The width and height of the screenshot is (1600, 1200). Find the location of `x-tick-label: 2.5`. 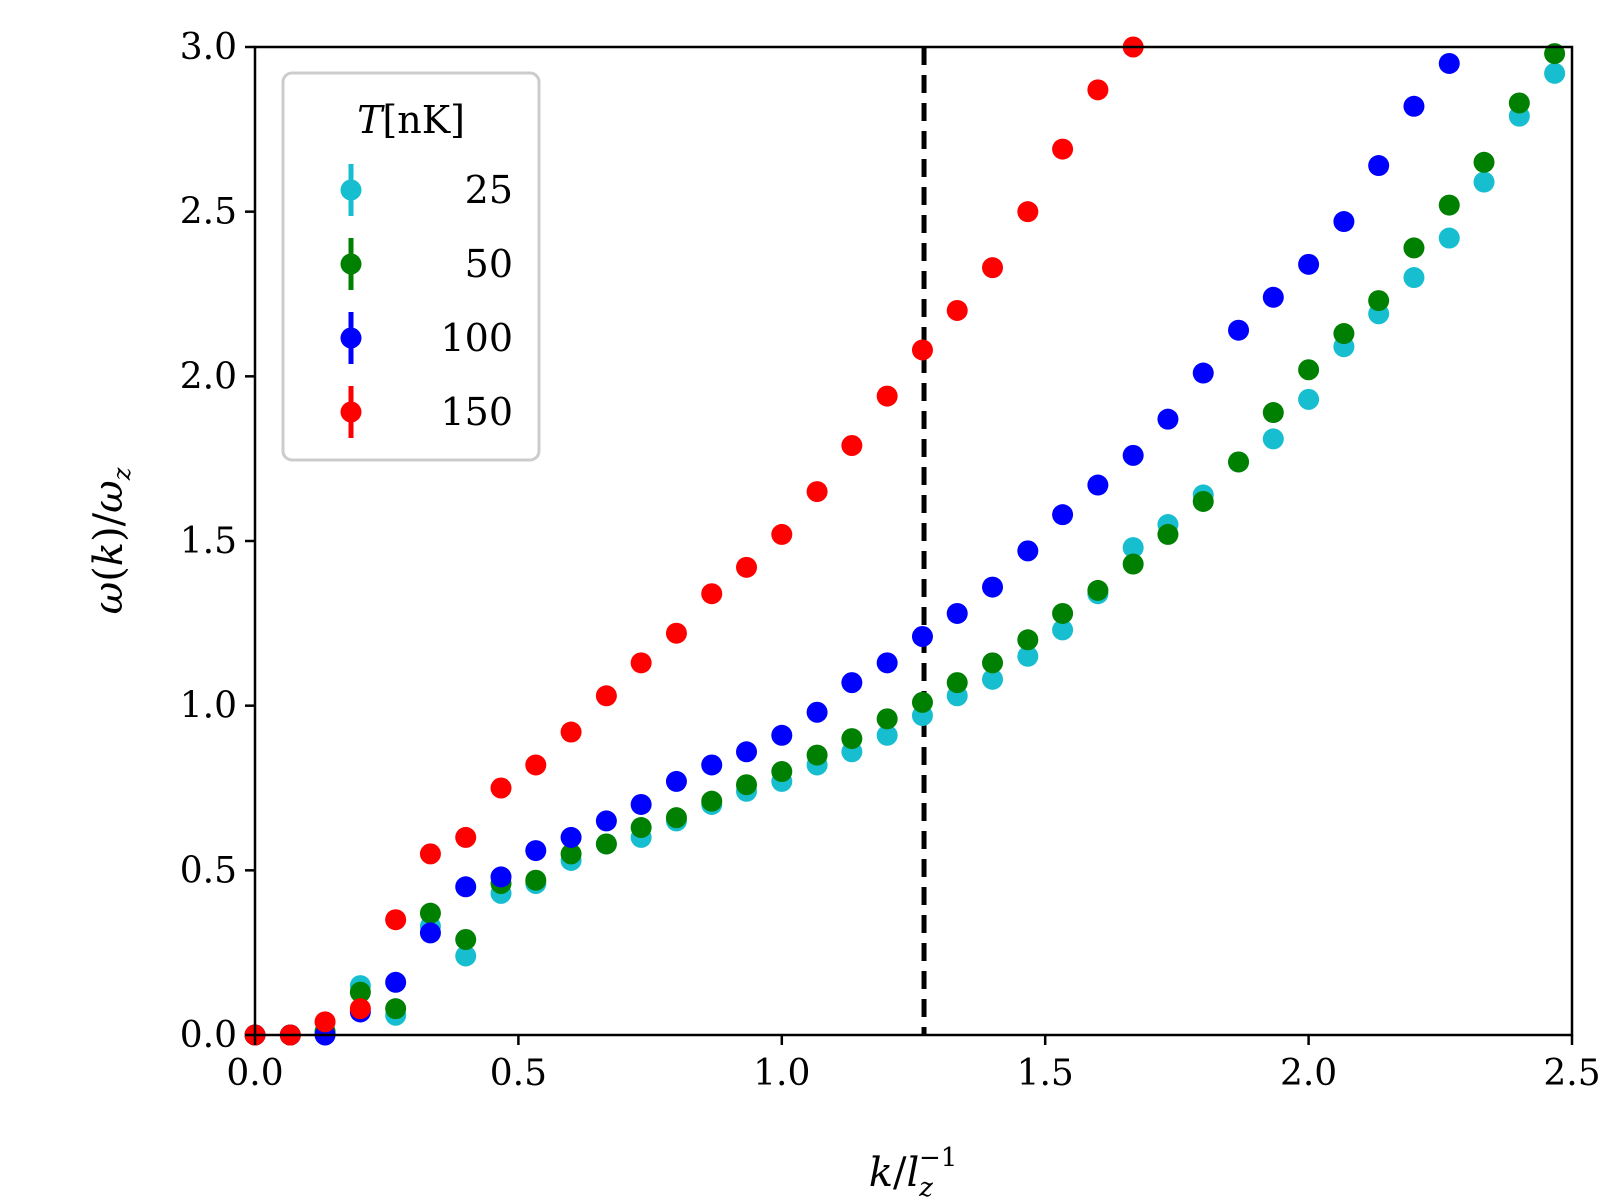

x-tick-label: 2.5 is located at coordinates (1571, 1073).